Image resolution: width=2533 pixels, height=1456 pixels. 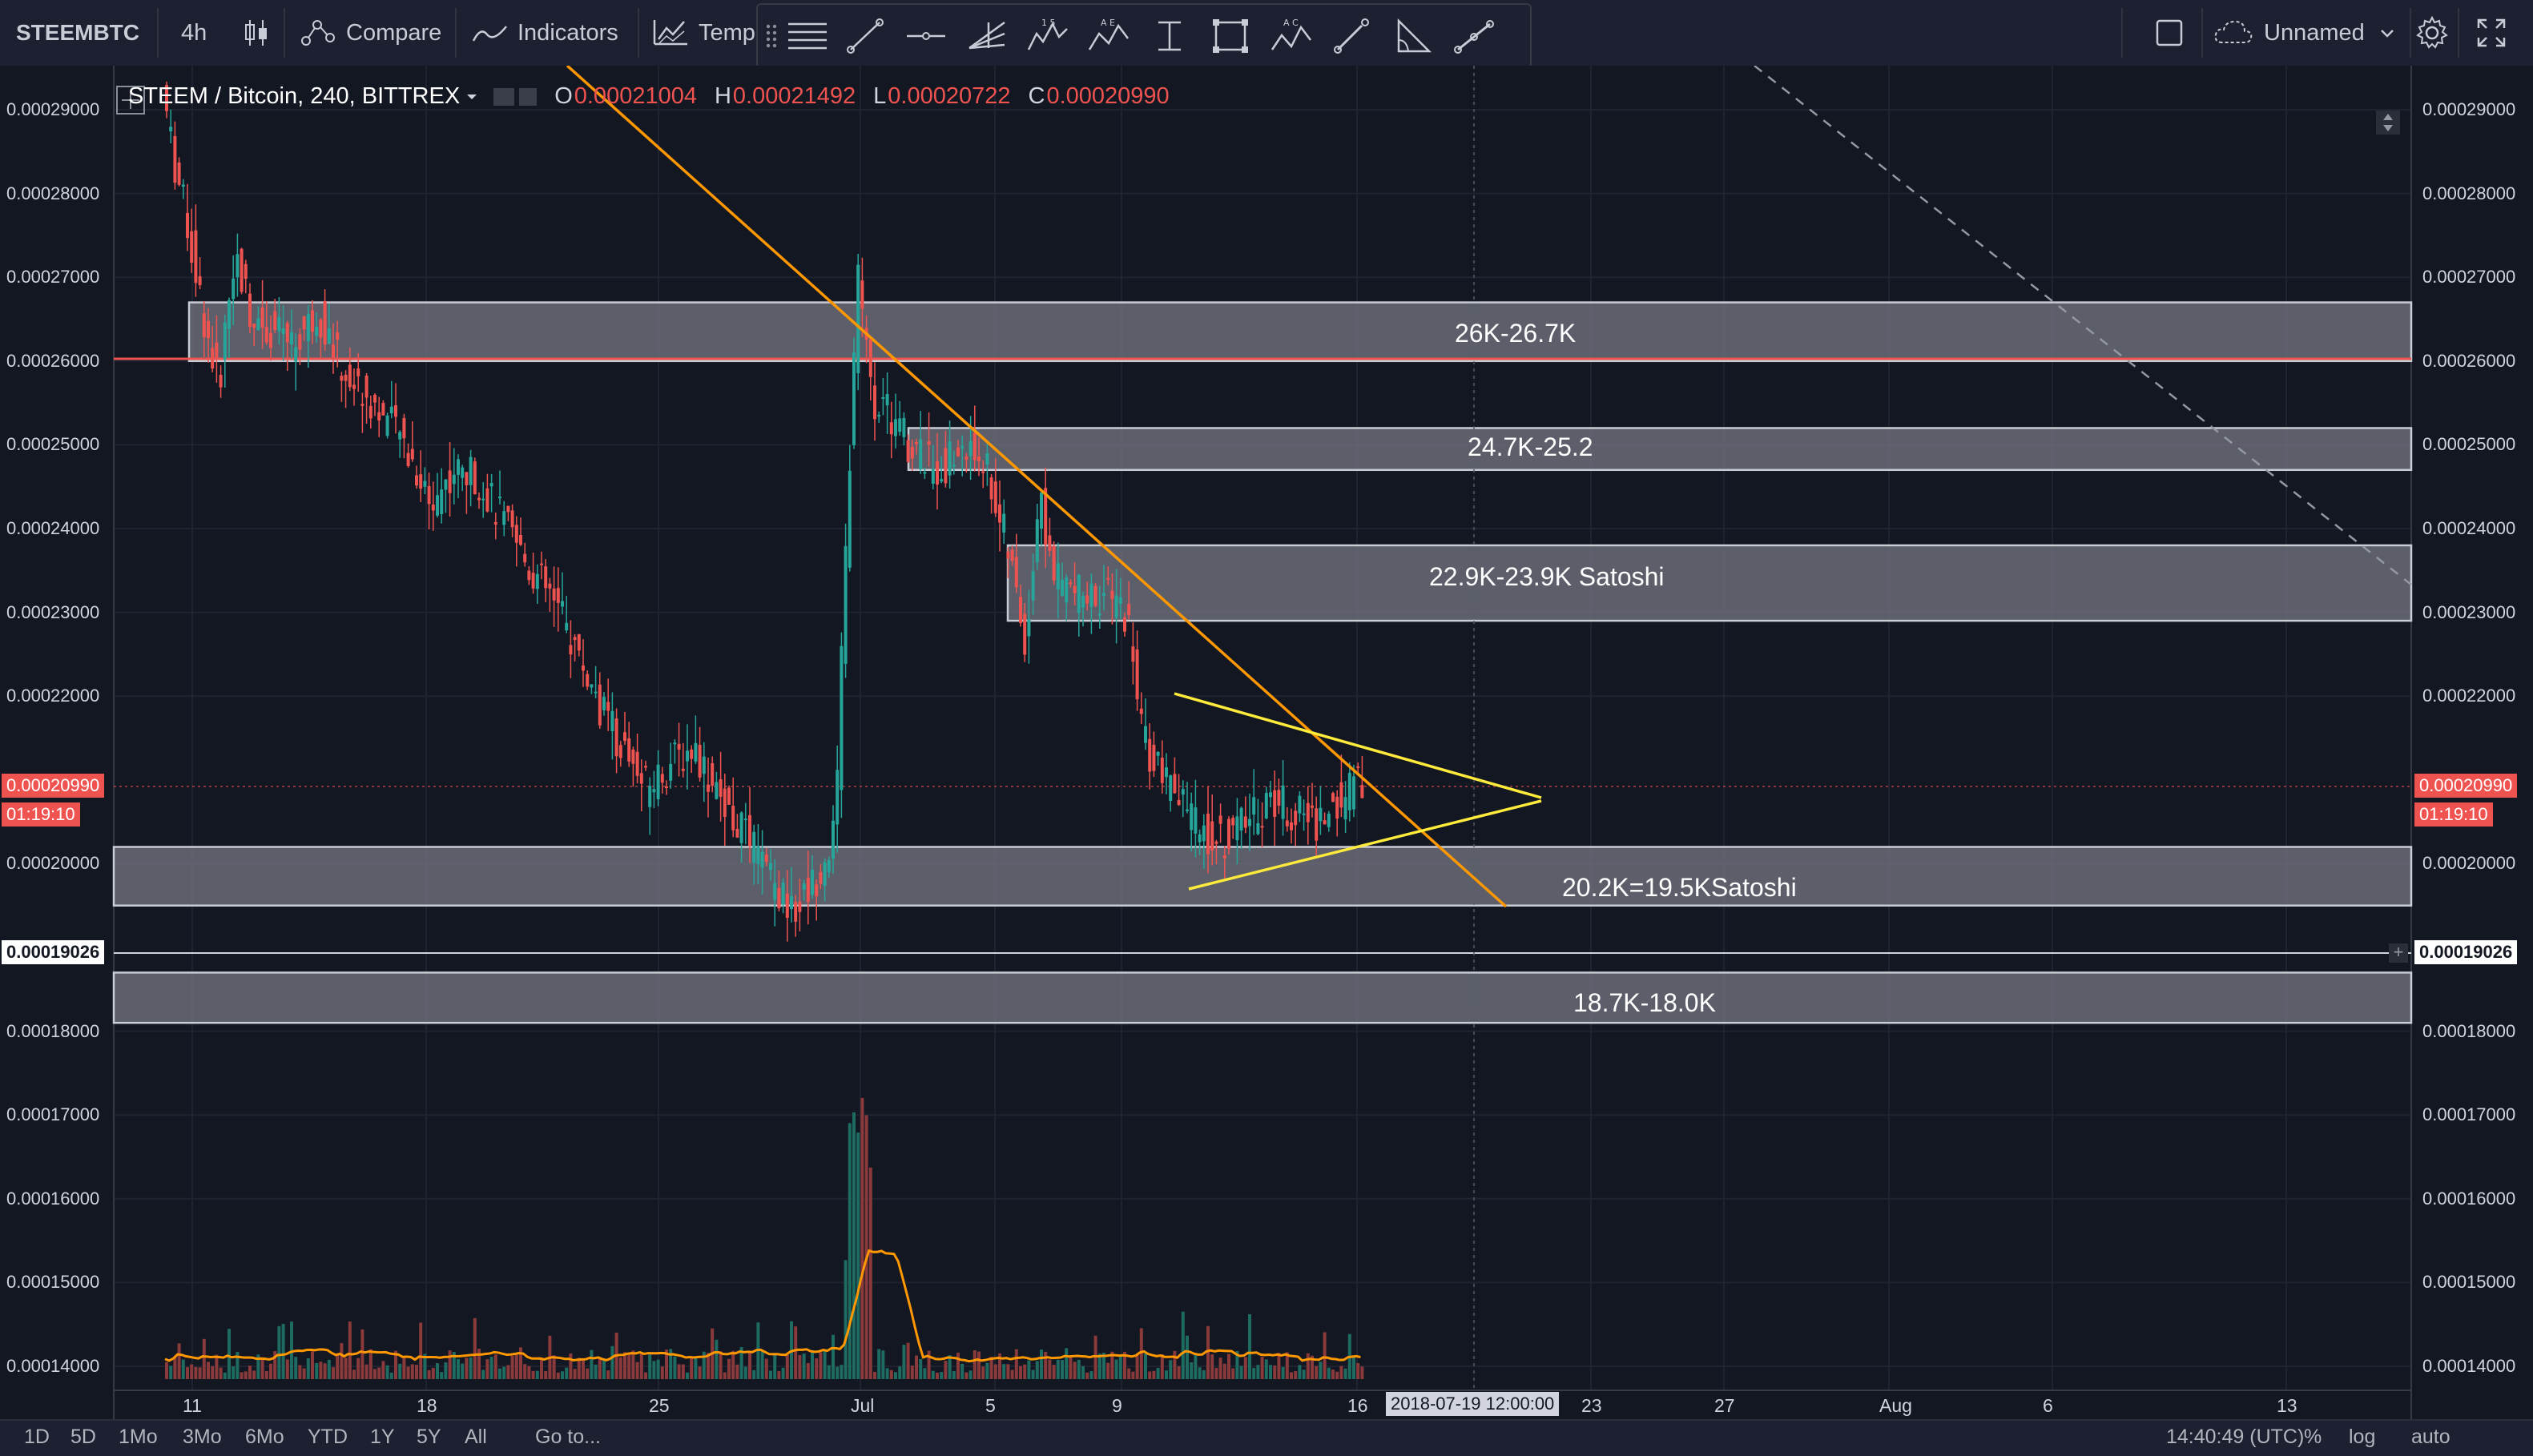 What do you see at coordinates (2432, 33) in the screenshot?
I see `settings-button` at bounding box center [2432, 33].